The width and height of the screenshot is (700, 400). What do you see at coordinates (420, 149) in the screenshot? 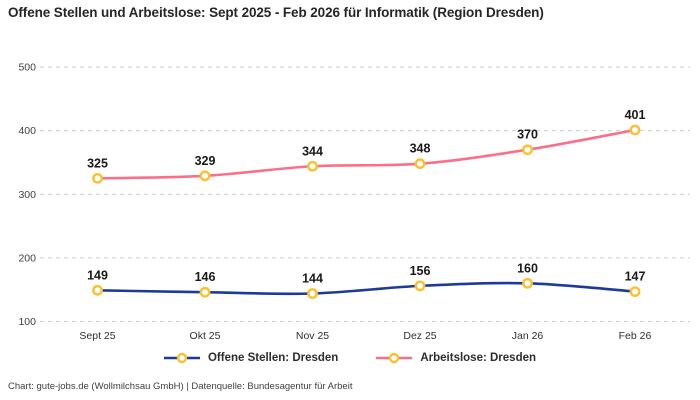
I see `data-point-label: 348` at bounding box center [420, 149].